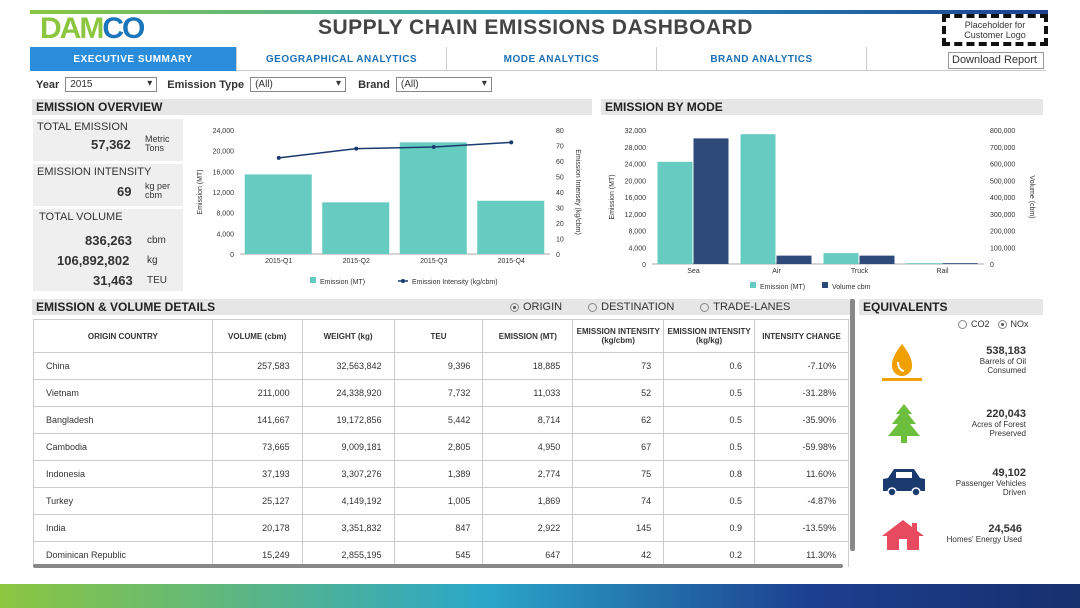  I want to click on table-cell: 8,714, so click(528, 420).